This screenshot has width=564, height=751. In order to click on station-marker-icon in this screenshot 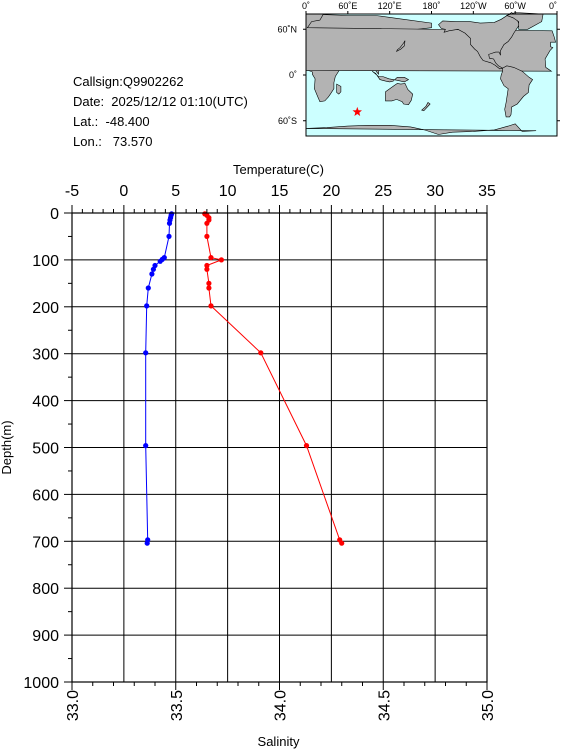, I will do `click(357, 111)`.